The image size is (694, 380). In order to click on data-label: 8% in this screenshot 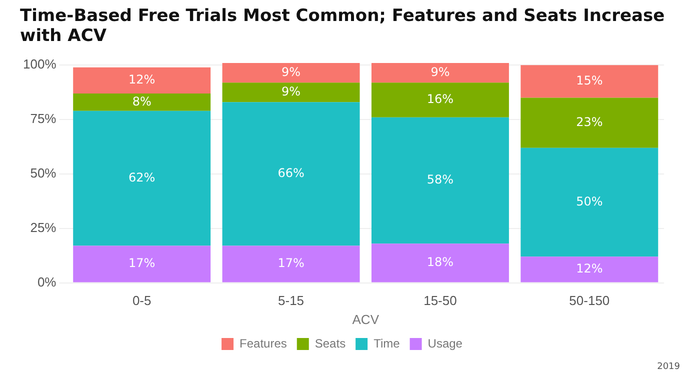, I will do `click(142, 101)`.